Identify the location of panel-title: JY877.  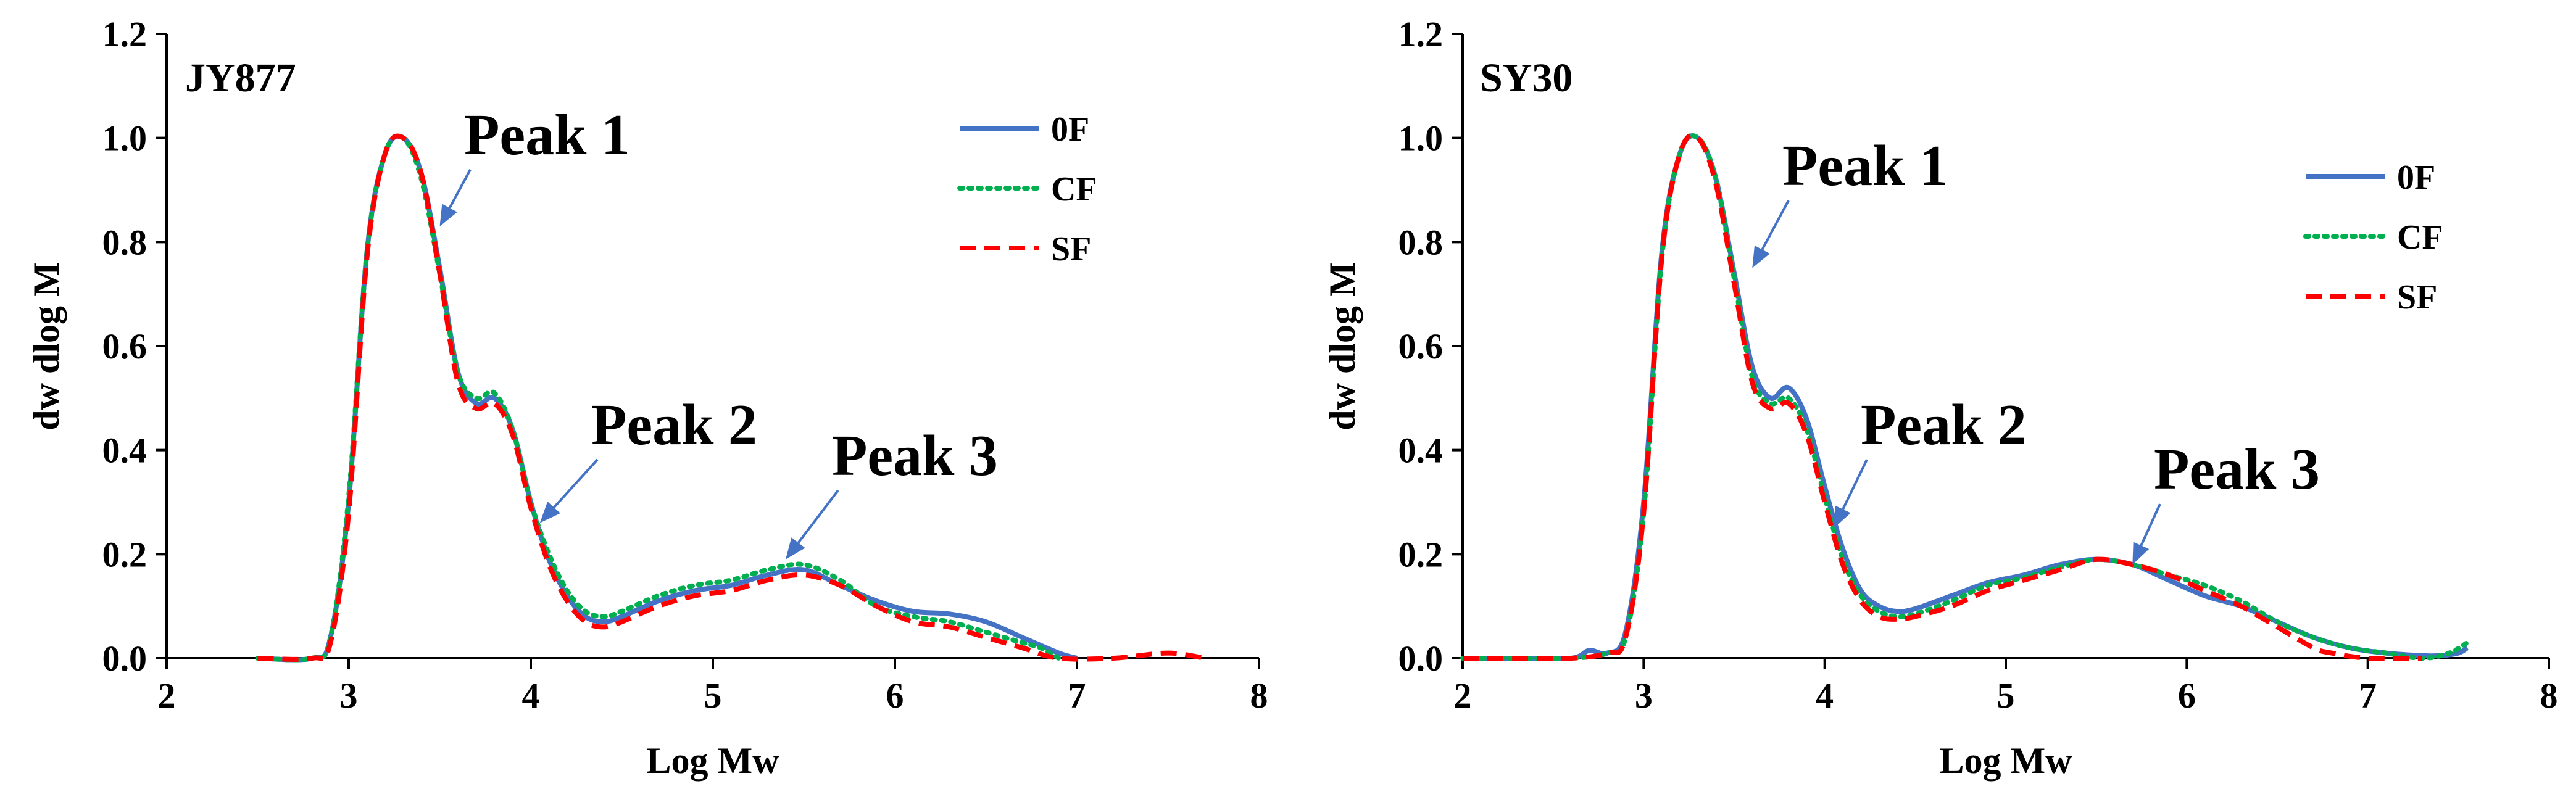
(241, 78).